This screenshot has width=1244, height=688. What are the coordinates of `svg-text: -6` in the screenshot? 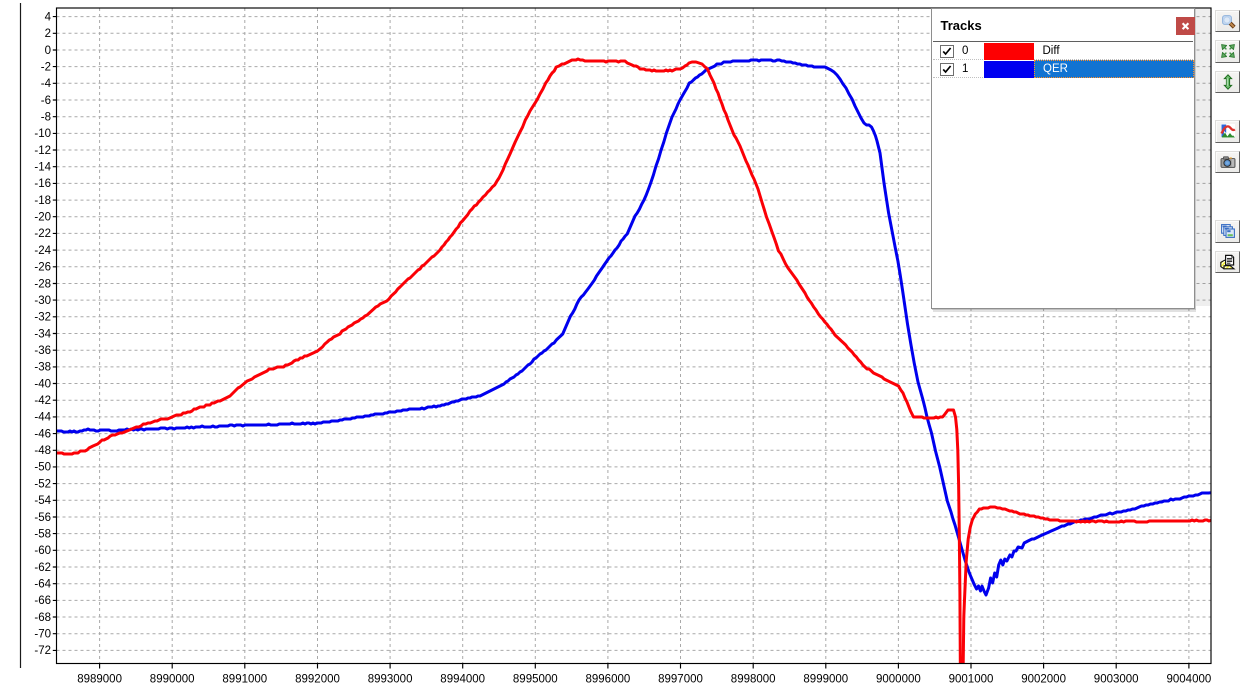 It's located at (46, 101).